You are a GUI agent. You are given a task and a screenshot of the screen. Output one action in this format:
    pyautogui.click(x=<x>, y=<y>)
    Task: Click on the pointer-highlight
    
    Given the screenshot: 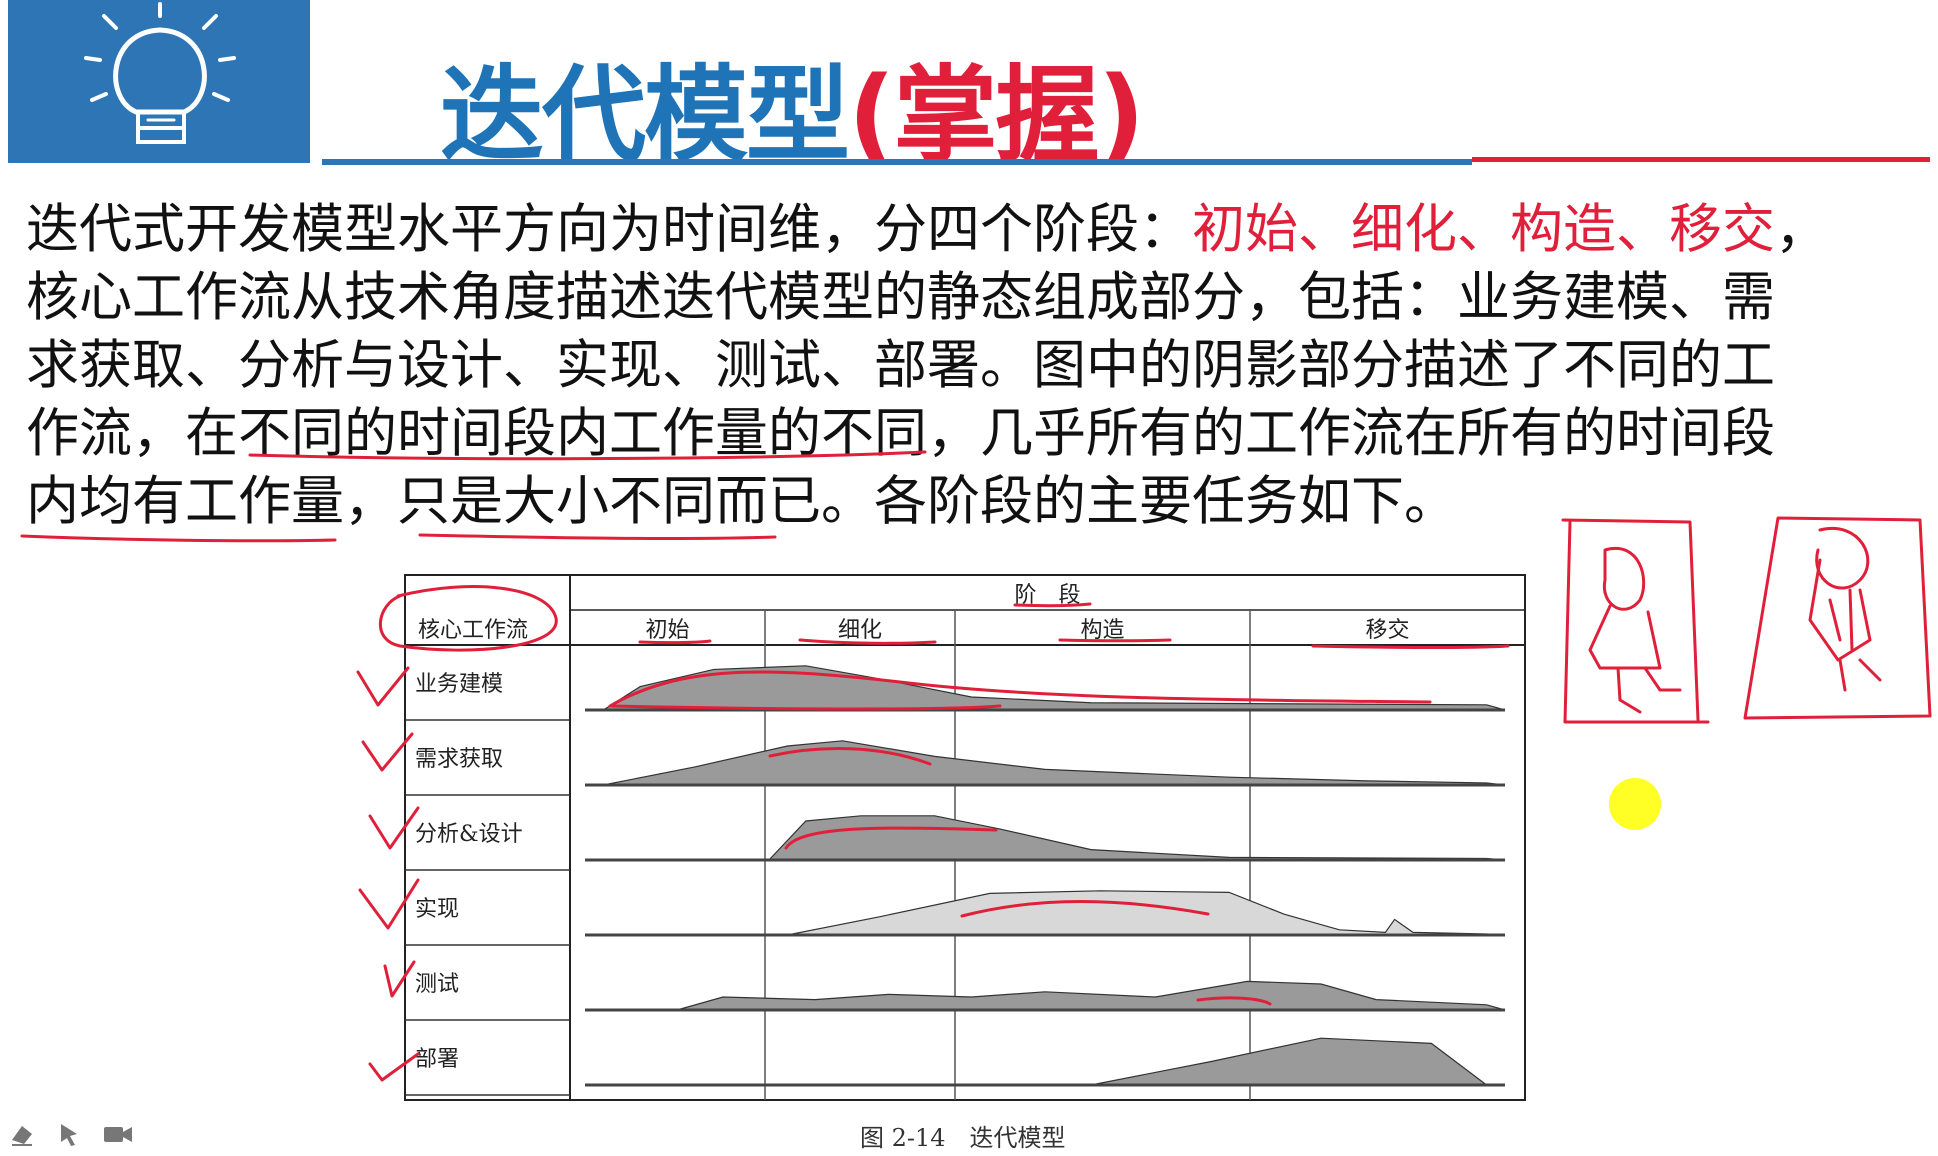 What is the action you would take?
    pyautogui.click(x=1635, y=804)
    